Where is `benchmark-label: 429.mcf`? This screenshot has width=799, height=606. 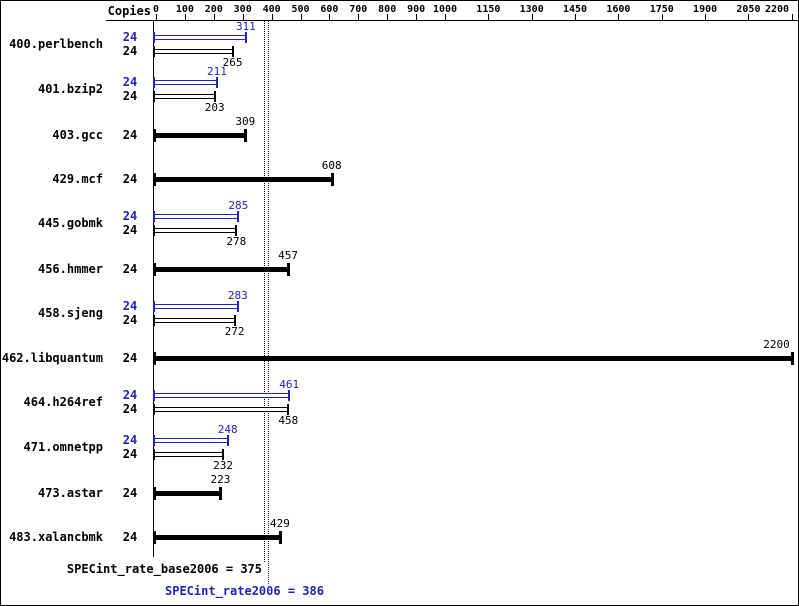 benchmark-label: 429.mcf is located at coordinates (77, 179).